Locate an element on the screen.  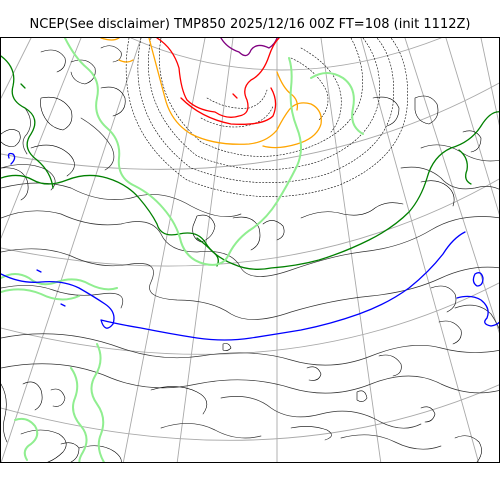
isotherm-orange-group is located at coordinates (211, 93).